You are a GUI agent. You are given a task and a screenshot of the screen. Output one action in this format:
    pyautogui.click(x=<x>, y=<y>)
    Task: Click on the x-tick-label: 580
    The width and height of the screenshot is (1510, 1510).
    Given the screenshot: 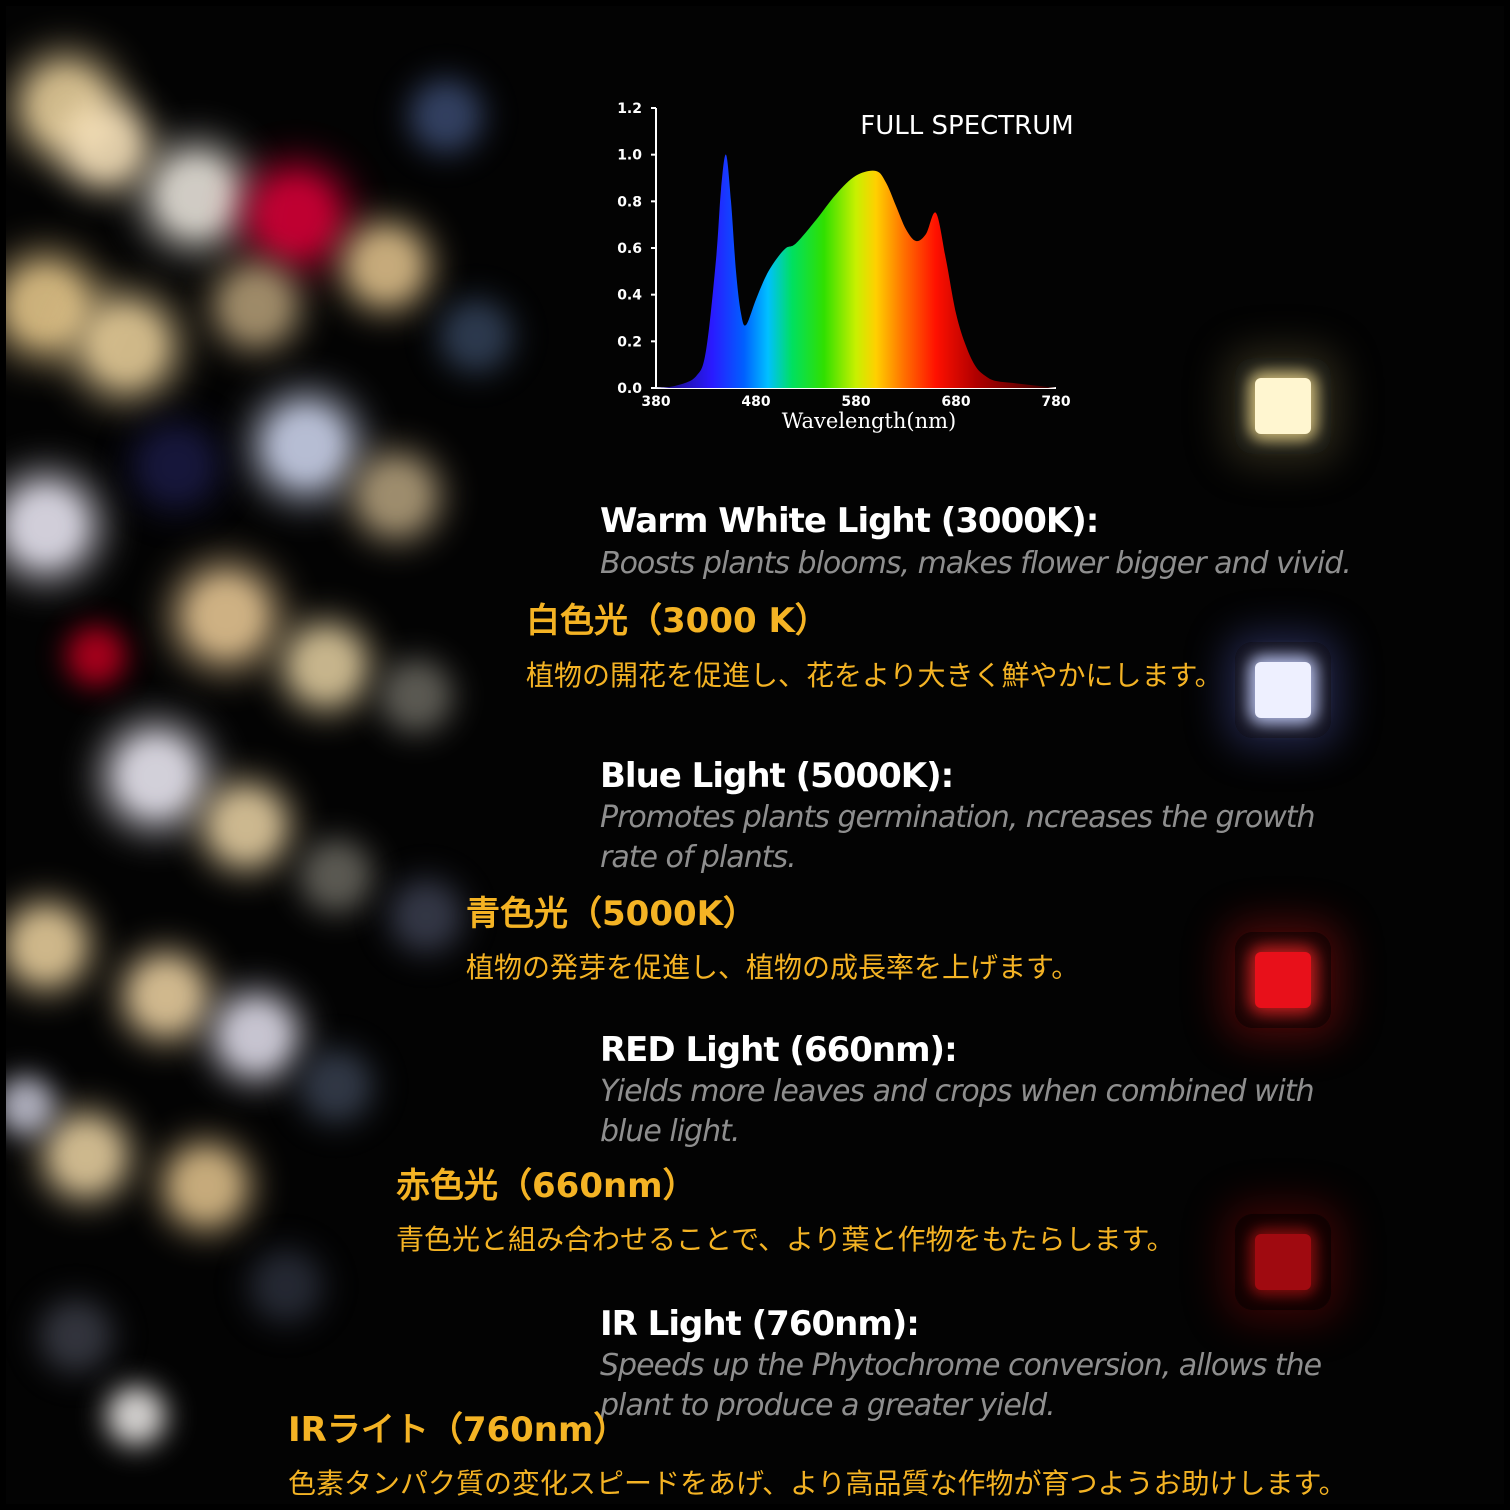 What is the action you would take?
    pyautogui.click(x=855, y=402)
    